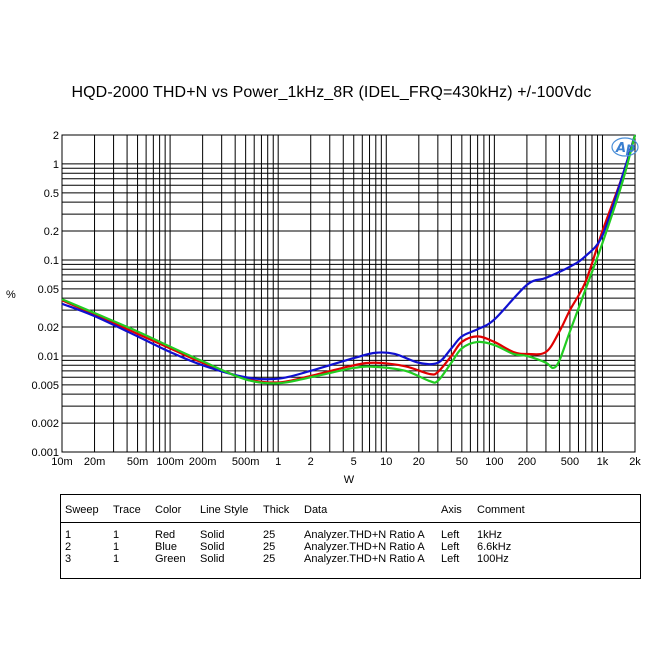 Image resolution: width=663 pixels, height=663 pixels. What do you see at coordinates (490, 535) in the screenshot?
I see `legend-cell: 1kHz` at bounding box center [490, 535].